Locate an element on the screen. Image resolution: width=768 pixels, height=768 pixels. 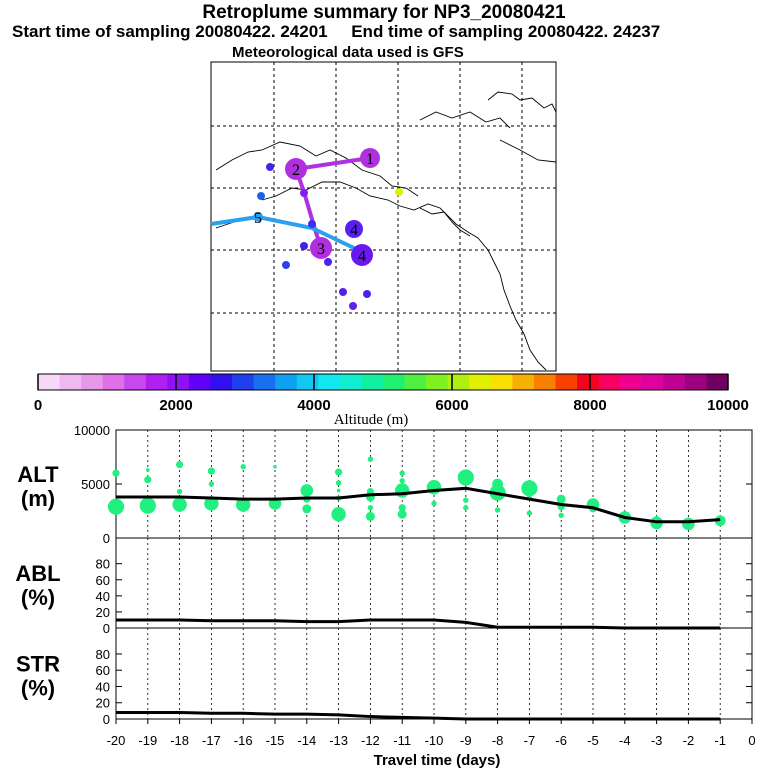
x-tick-label: -18 is located at coordinates (179, 740).